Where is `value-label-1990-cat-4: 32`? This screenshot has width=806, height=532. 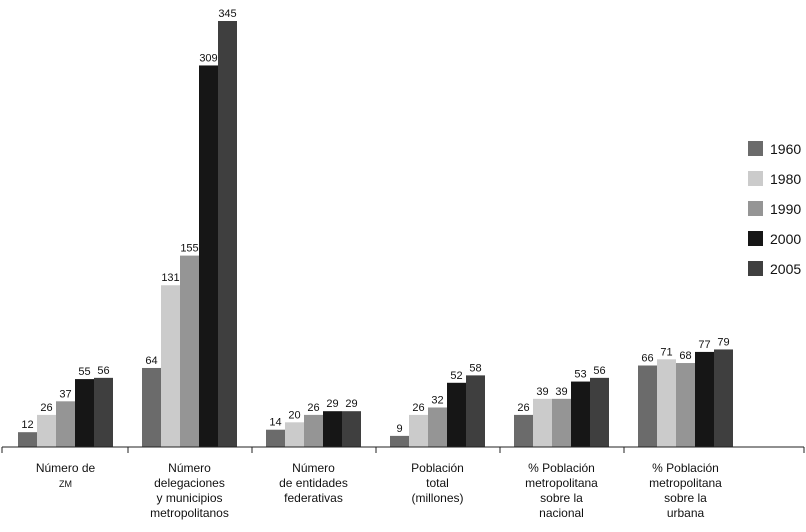
value-label-1990-cat-4: 32 is located at coordinates (437, 400).